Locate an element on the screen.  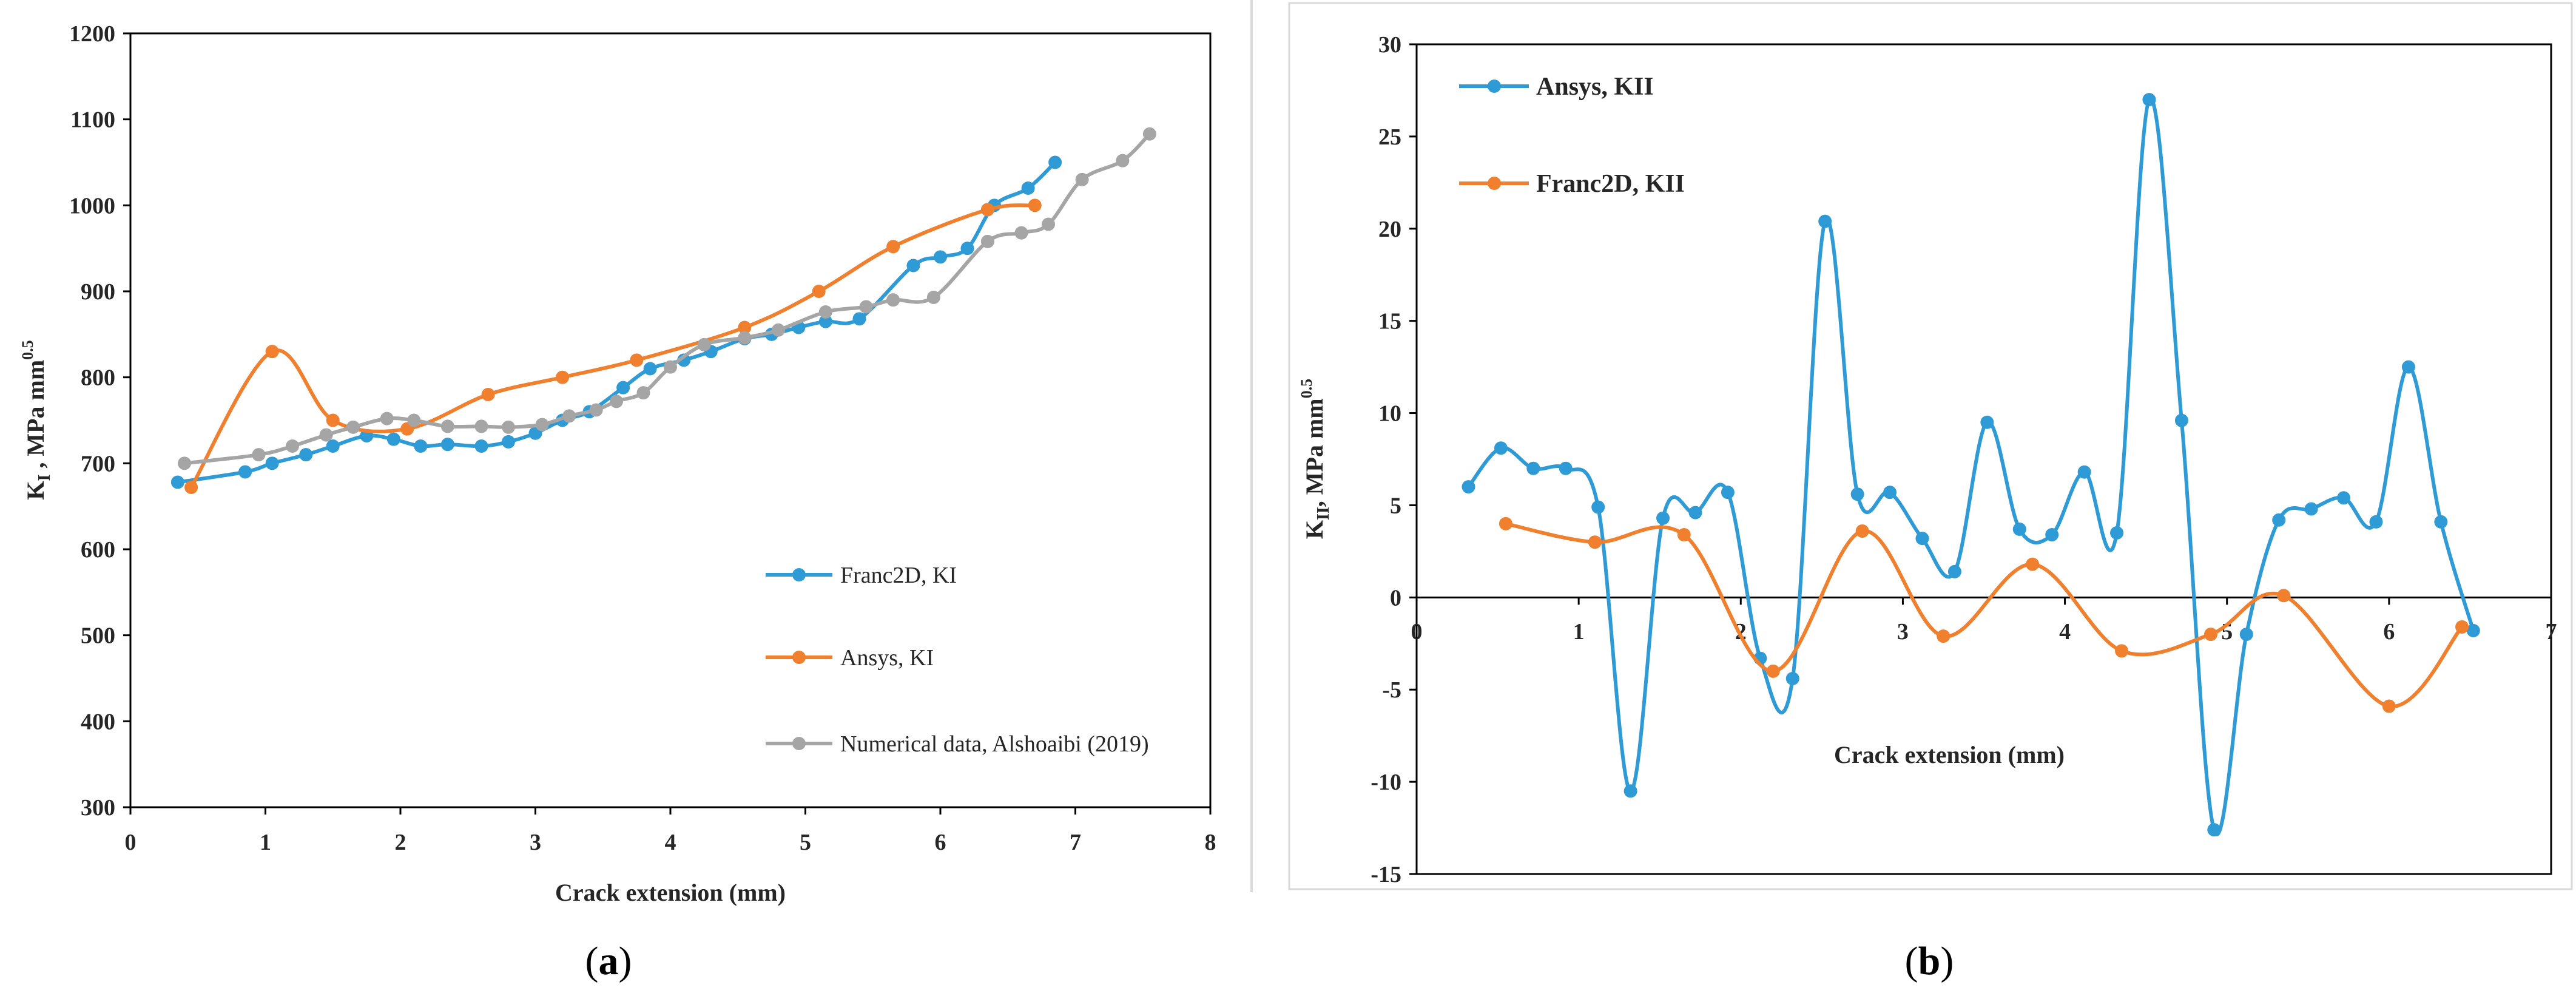
panel-a-legend-marker-numerical is located at coordinates (799, 743).